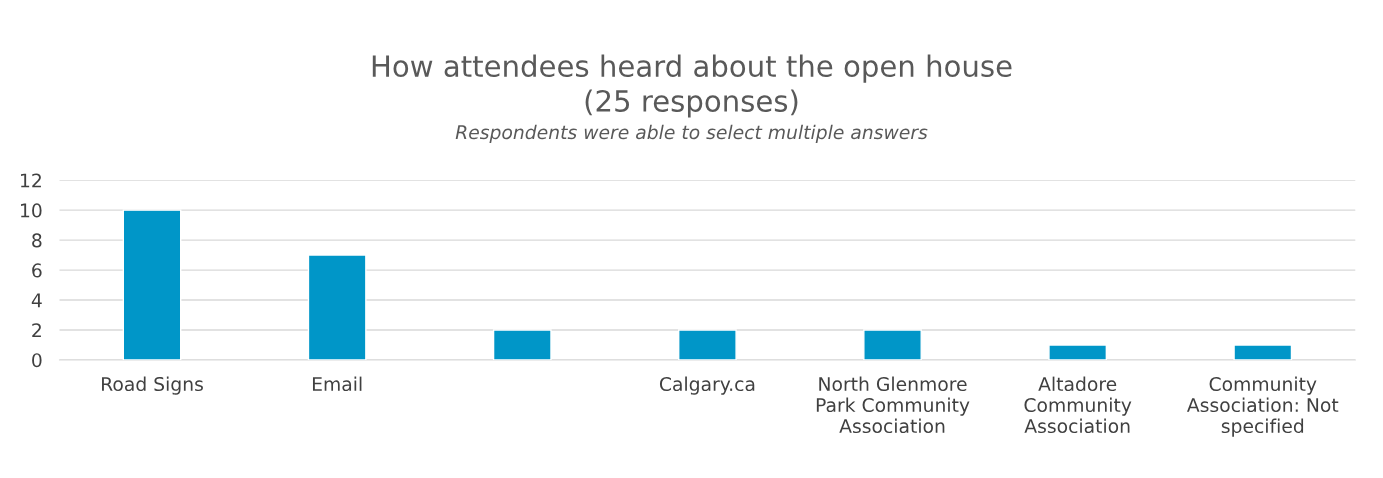 The height and width of the screenshot is (478, 1383). Describe the element at coordinates (37, 360) in the screenshot. I see `y-tick-label: 0` at that location.